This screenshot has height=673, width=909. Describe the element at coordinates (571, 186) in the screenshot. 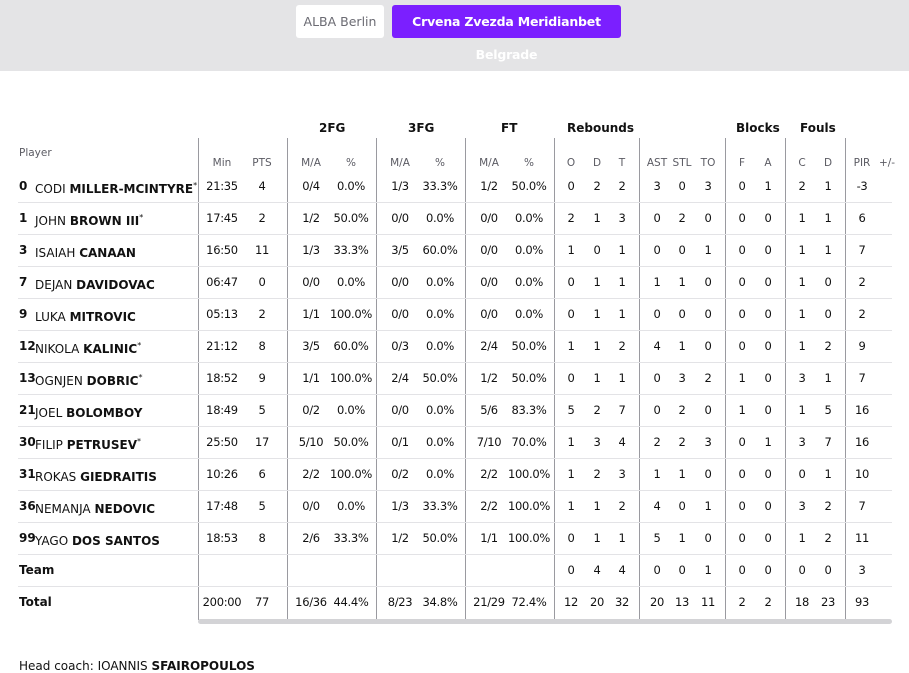

I see `stat-o: 0` at that location.